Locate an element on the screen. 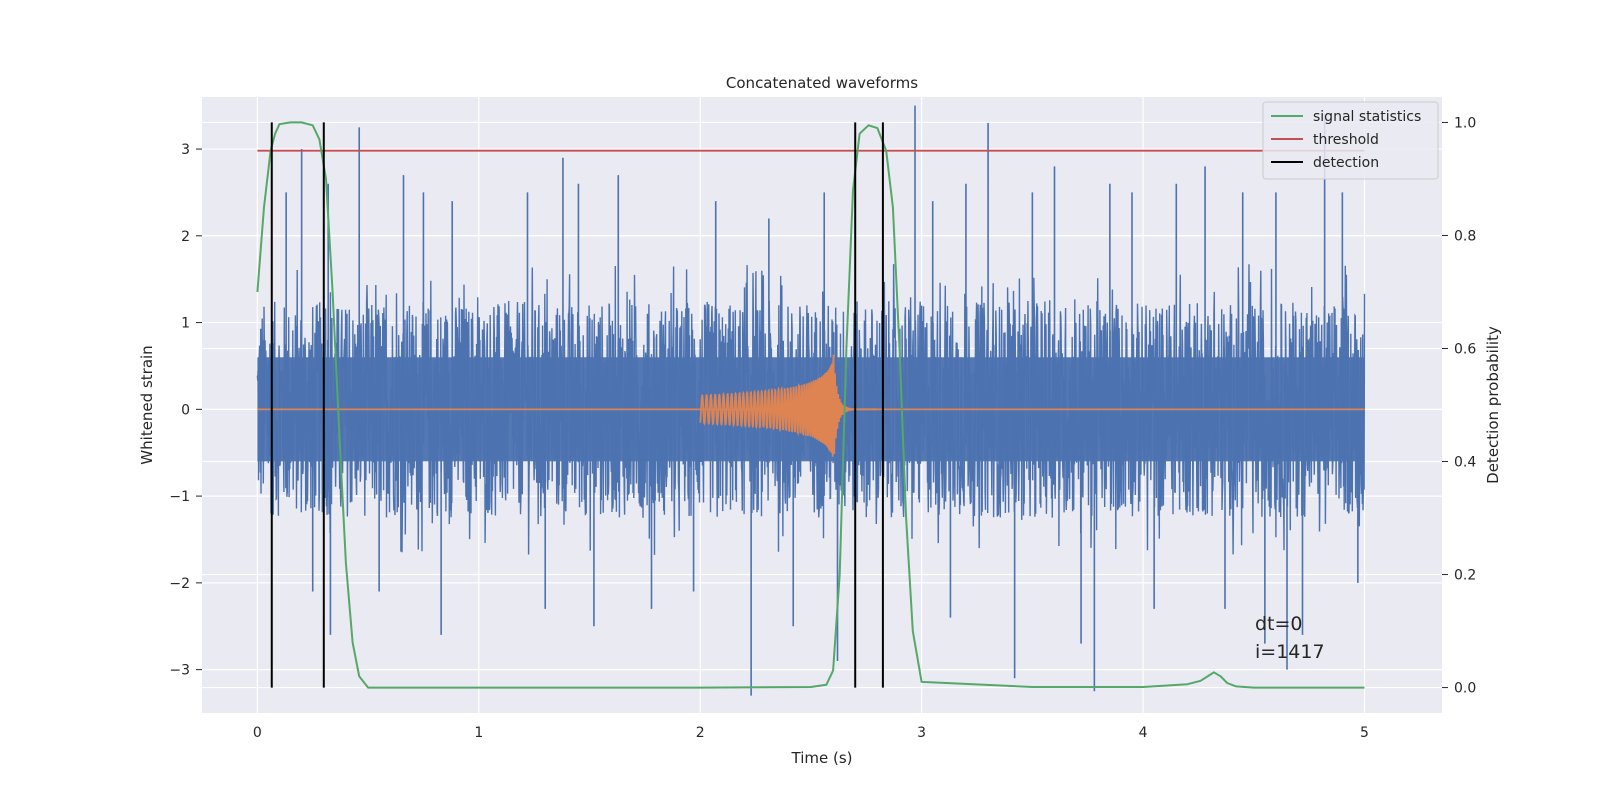 Image resolution: width=1600 pixels, height=804 pixels. annotation-dt: dt=0 is located at coordinates (1279, 624).